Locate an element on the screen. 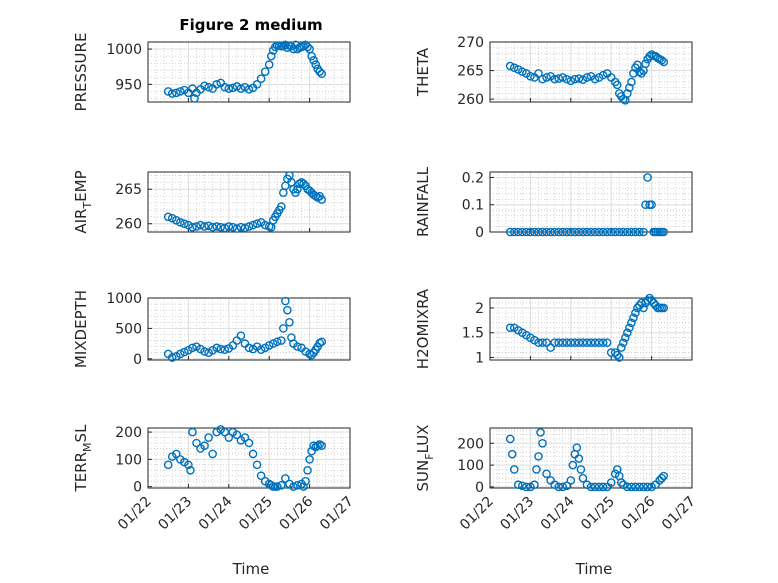  y-tick-label: 270 is located at coordinates (470, 43).